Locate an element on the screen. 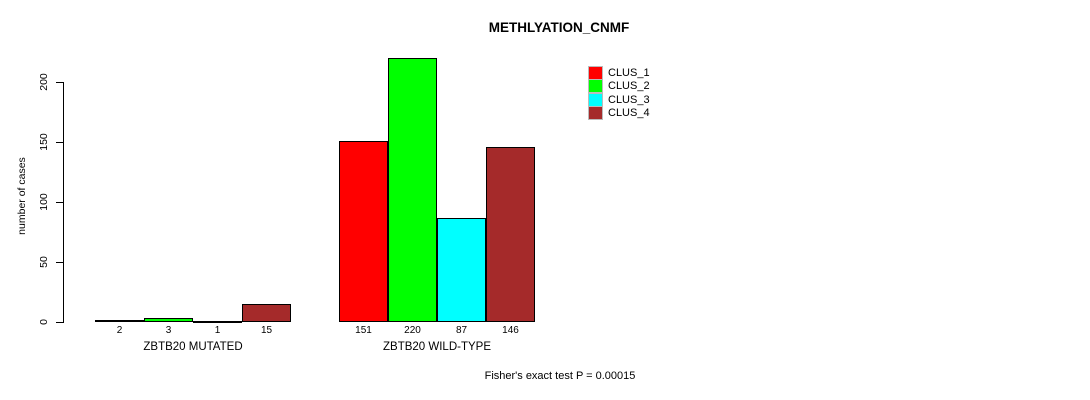 This screenshot has height=400, width=1090. y-tick-label: 0 is located at coordinates (44, 322).